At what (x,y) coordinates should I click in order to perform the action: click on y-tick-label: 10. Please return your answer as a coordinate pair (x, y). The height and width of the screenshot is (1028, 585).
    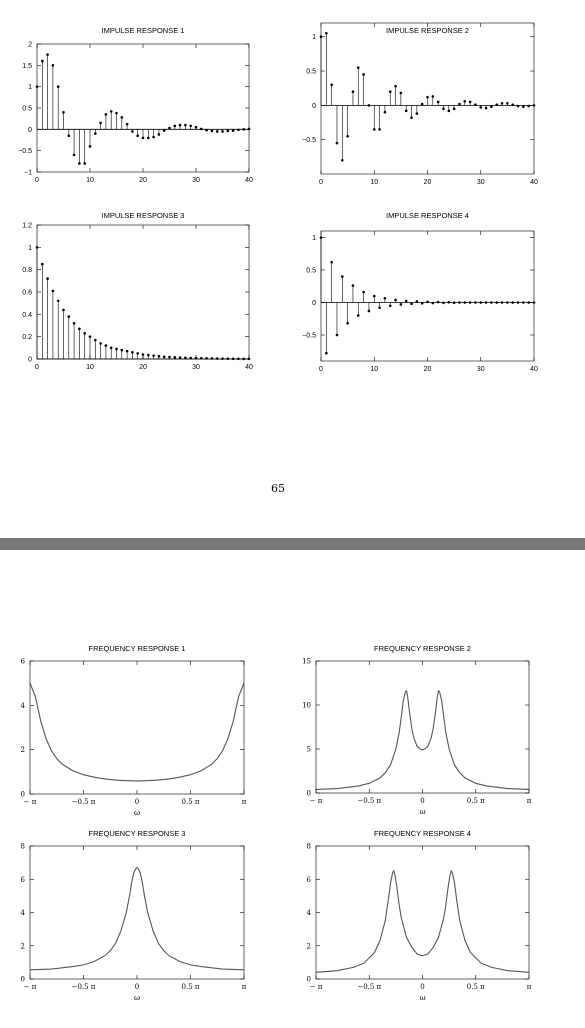
    Looking at the image, I should click on (306, 706).